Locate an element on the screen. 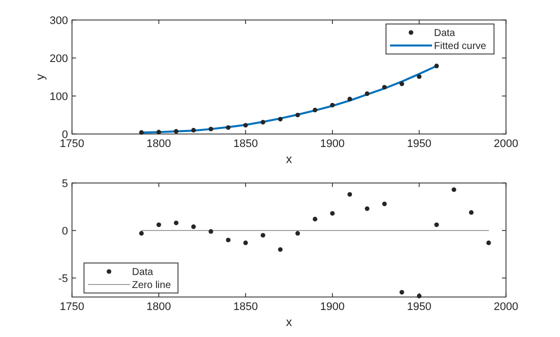 This screenshot has height=337, width=560. legend-label: Zero line is located at coordinates (152, 285).